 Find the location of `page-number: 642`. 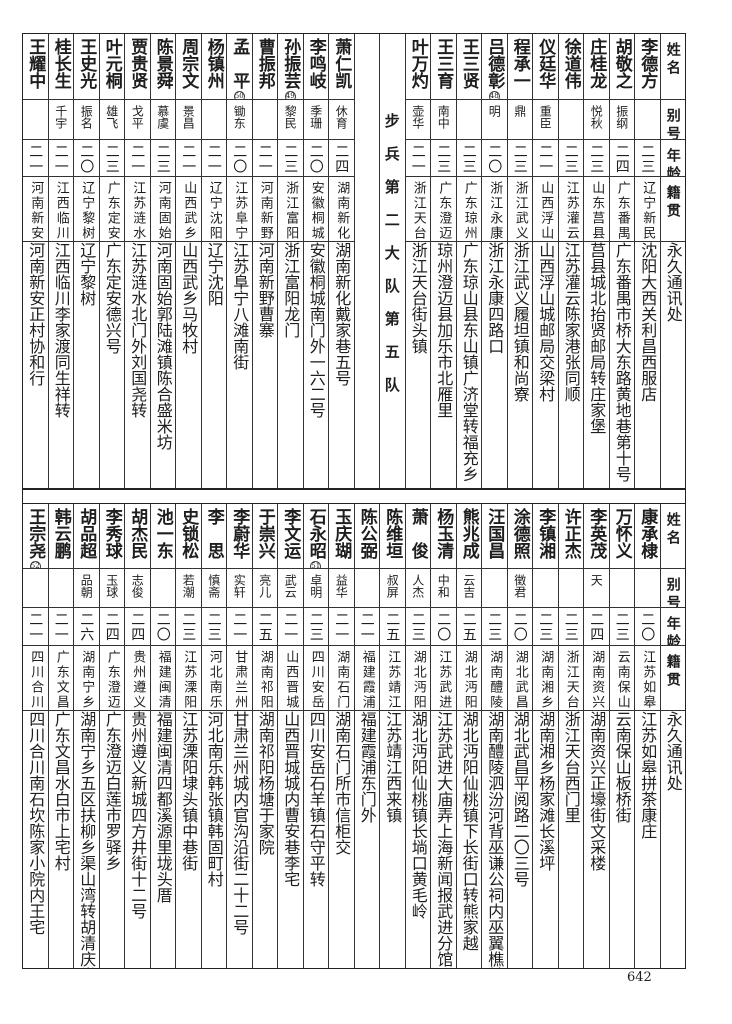

page-number: 642 is located at coordinates (639, 977).